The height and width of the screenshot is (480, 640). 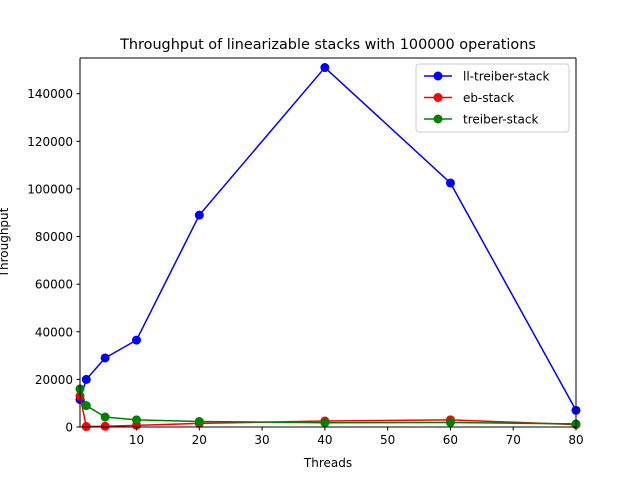 I want to click on y-tick-label: 20000, so click(x=54, y=380).